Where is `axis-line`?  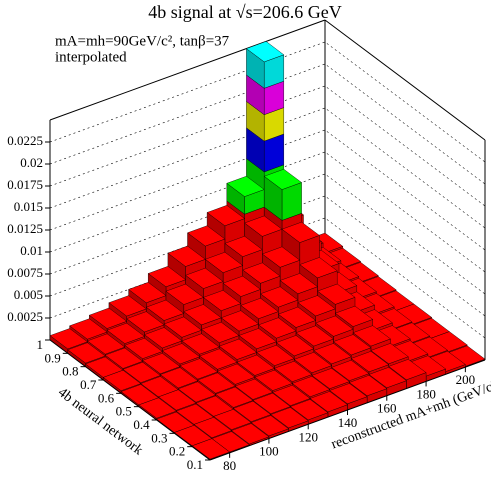
axis-line is located at coordinates (130, 400).